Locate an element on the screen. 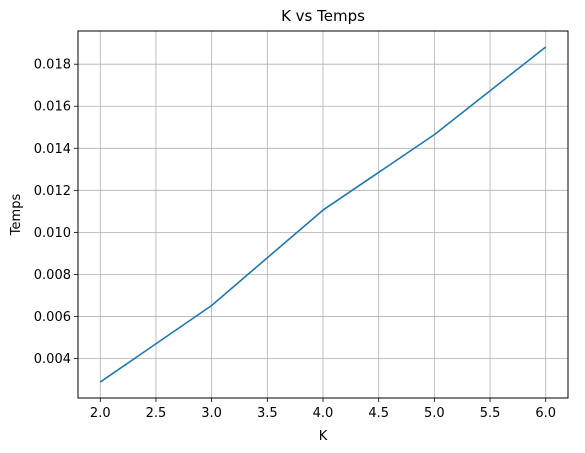 The image size is (585, 453). x-tick-label: 5.0 is located at coordinates (434, 413).